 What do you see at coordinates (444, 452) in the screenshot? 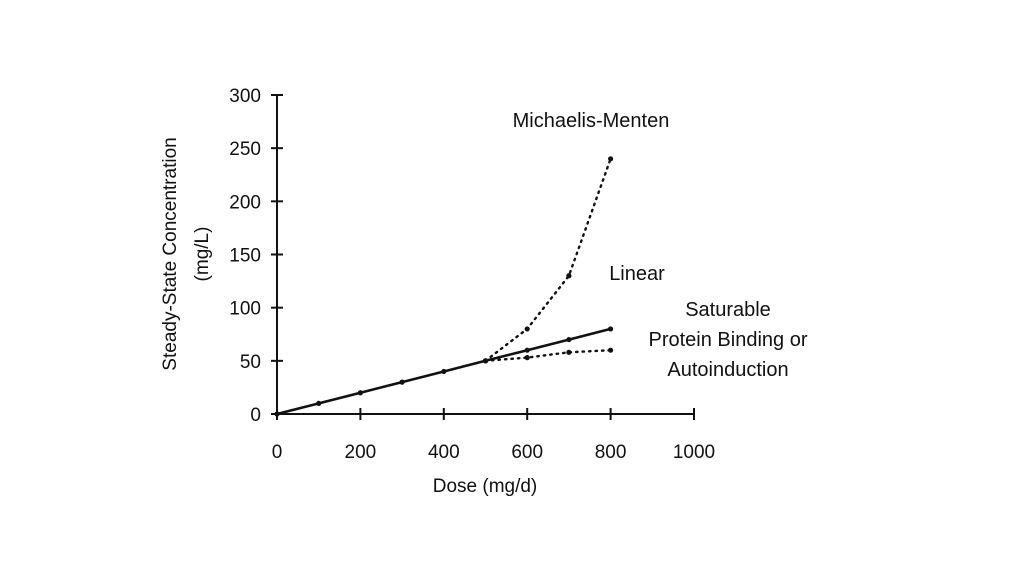
I see `x-tick-label-400: 400` at bounding box center [444, 452].